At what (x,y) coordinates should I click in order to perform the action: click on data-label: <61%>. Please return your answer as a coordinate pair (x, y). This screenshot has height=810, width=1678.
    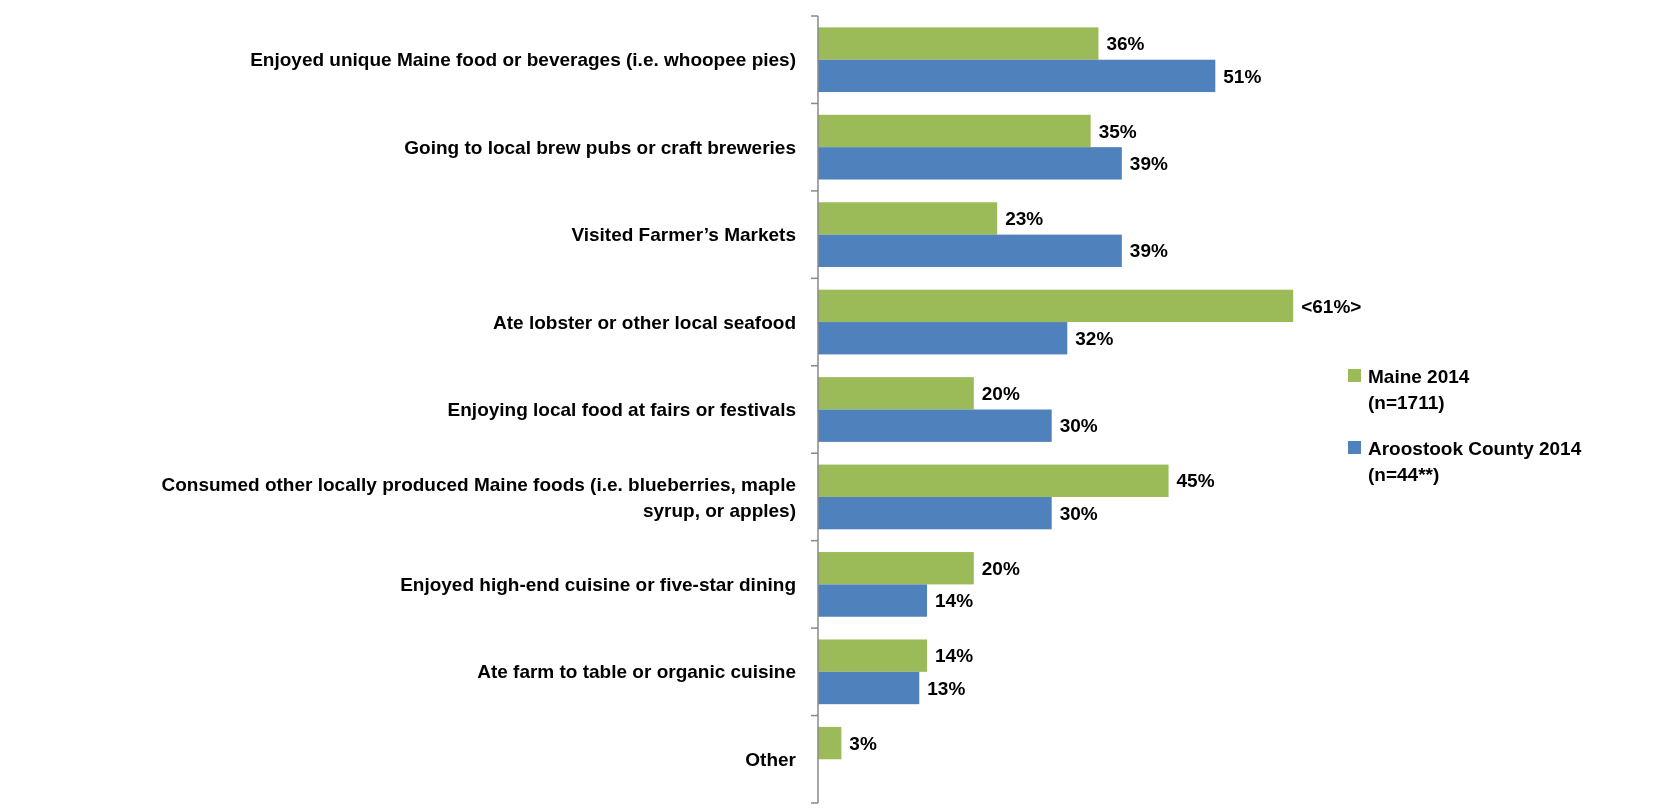
    Looking at the image, I should click on (1331, 306).